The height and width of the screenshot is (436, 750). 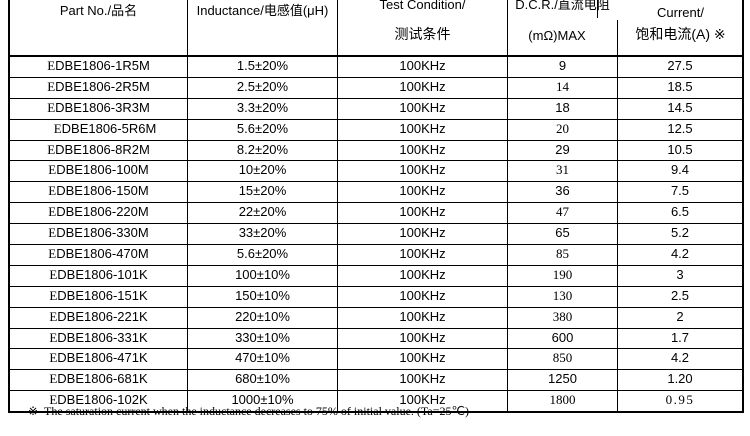 What do you see at coordinates (263, 401) in the screenshot?
I see `cell-inductance: 1000±10%` at bounding box center [263, 401].